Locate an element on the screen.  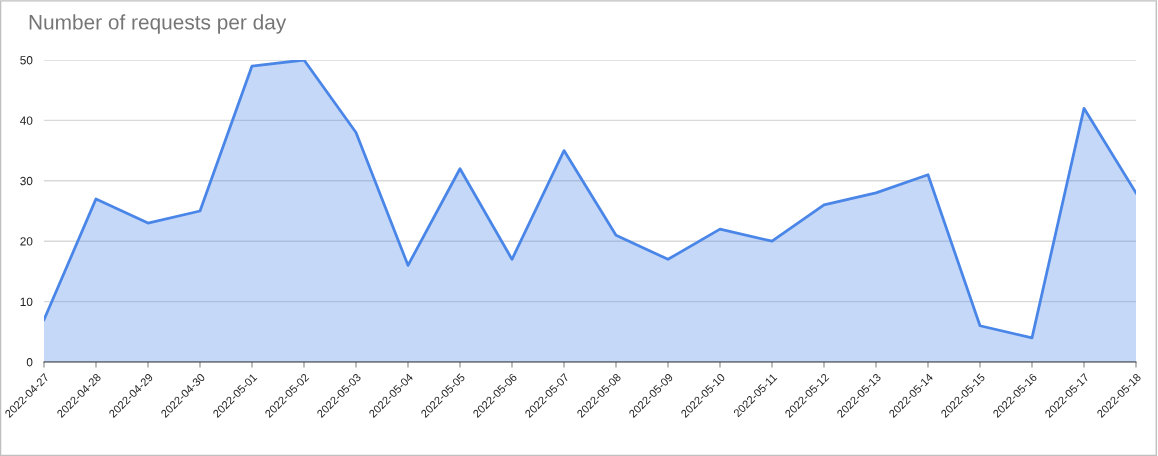
chart-title: Number of requests per day is located at coordinates (158, 24).